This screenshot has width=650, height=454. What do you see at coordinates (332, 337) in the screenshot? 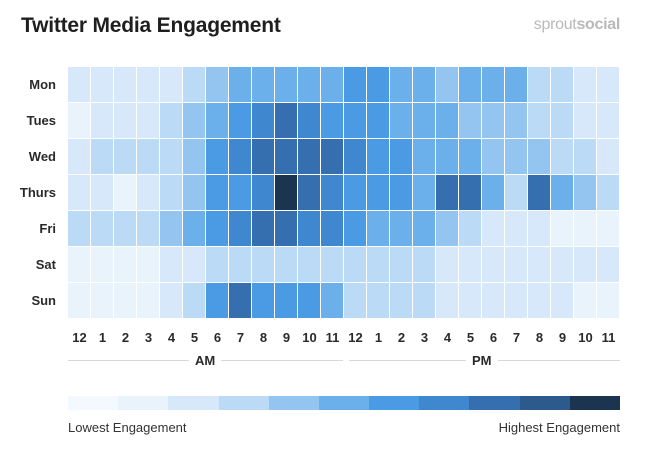
I see `hour-label: 11` at bounding box center [332, 337].